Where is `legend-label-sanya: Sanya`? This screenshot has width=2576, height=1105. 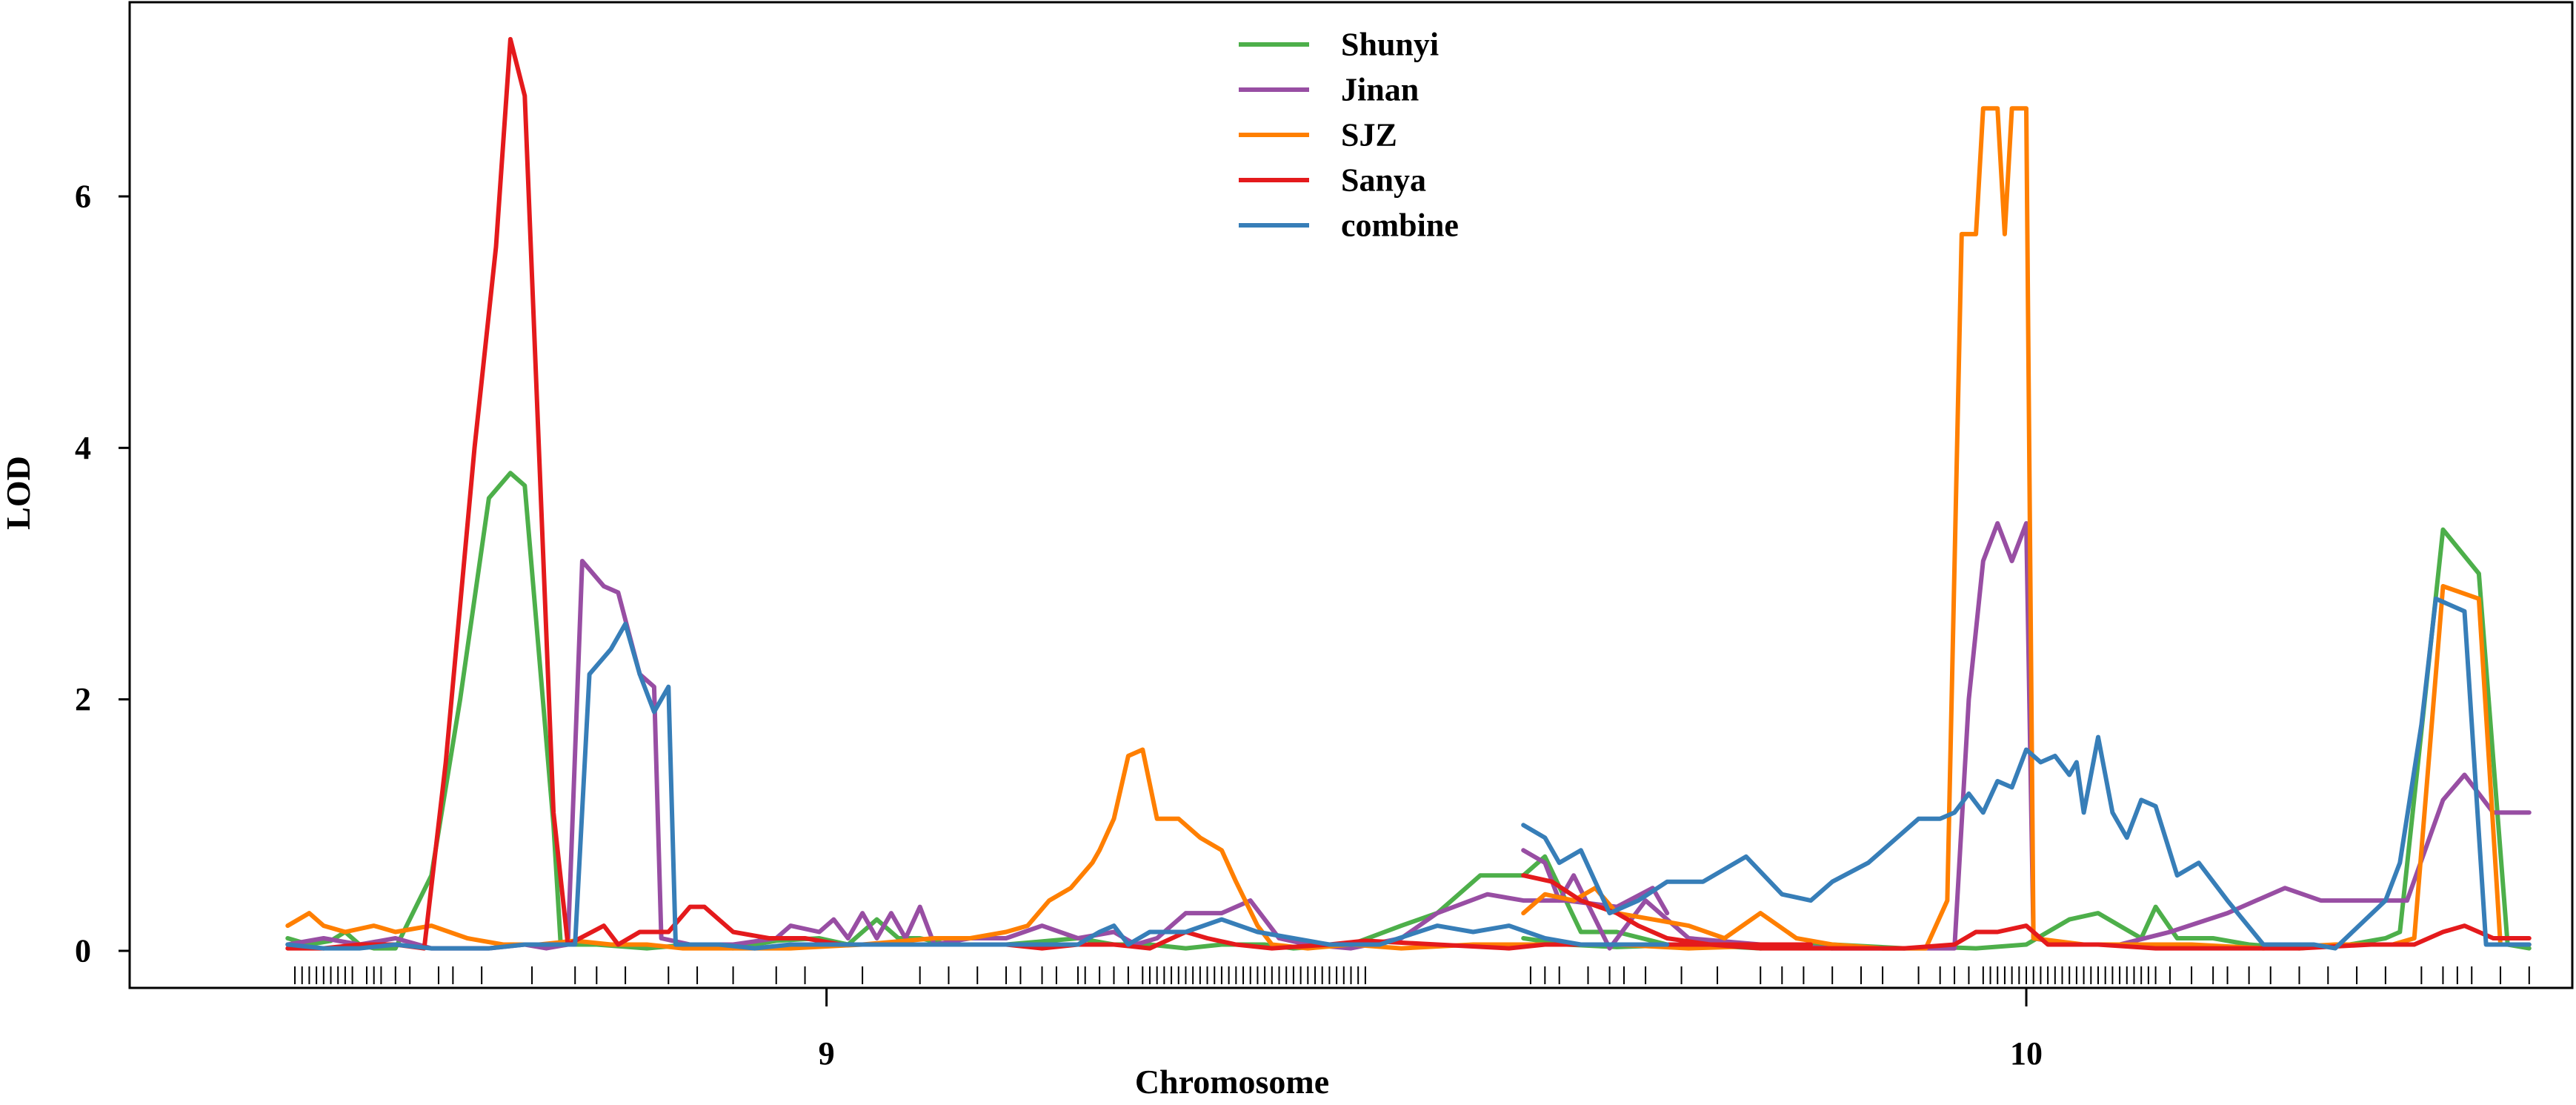
legend-label-sanya: Sanya is located at coordinates (1383, 180).